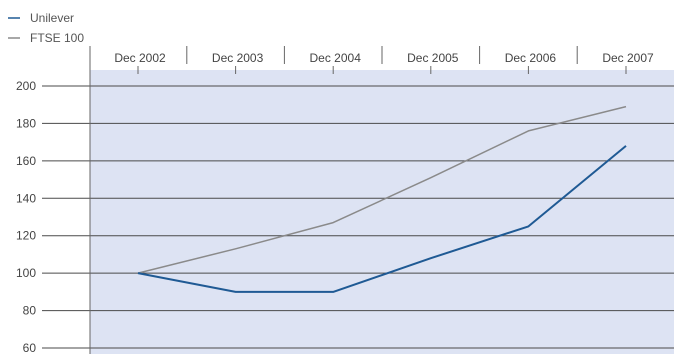 The image size is (674, 354). I want to click on x-tick-label: Dec 2003, so click(238, 58).